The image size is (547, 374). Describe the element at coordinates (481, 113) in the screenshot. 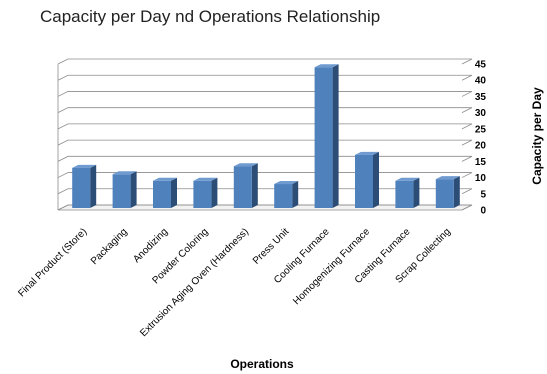

I see `y-tick-label: 30` at that location.